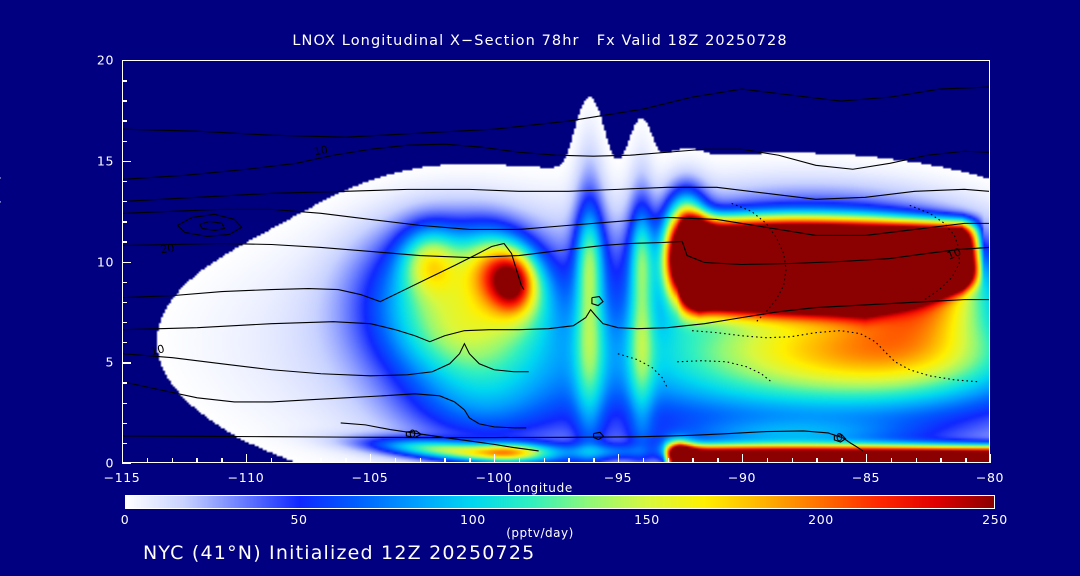 The image size is (1080, 576). What do you see at coordinates (742, 477) in the screenshot?
I see `x-tick-label: −90` at bounding box center [742, 477].